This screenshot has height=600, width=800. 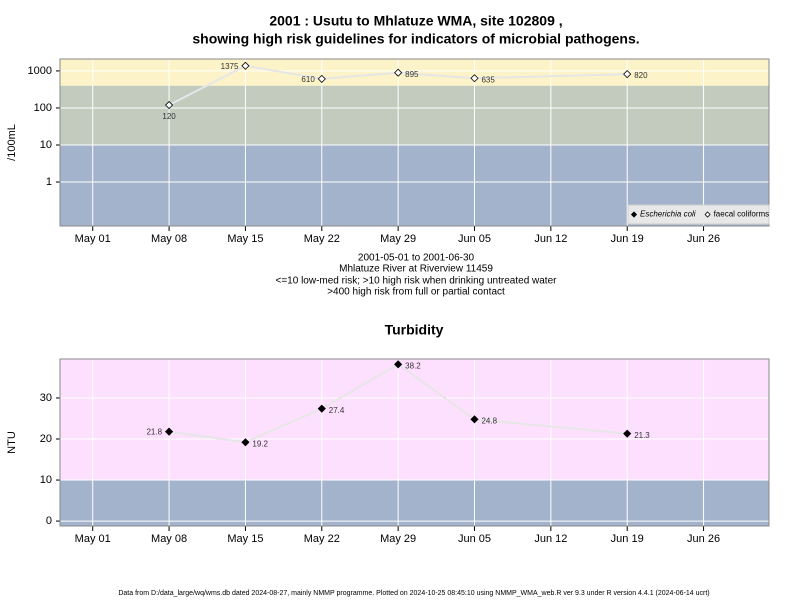 I want to click on value-label: 895, so click(x=412, y=74).